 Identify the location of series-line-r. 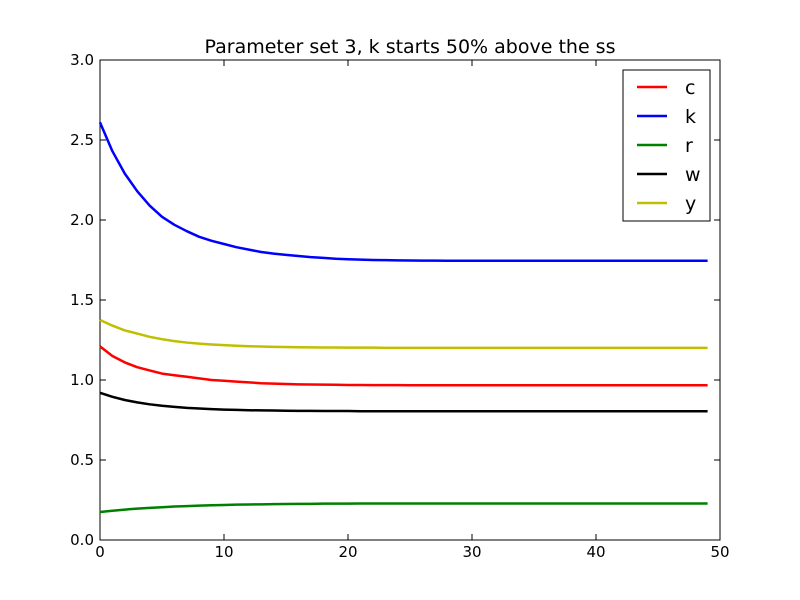
(403, 508).